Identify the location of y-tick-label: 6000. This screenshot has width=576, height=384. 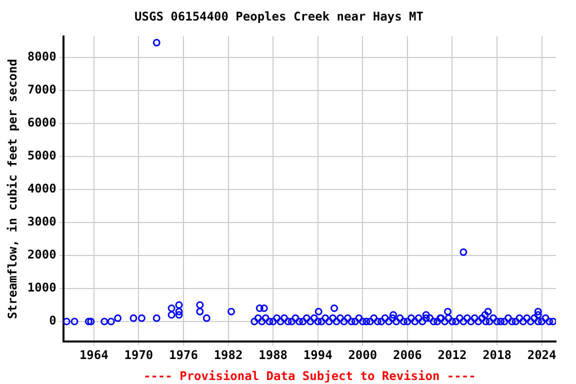
(41, 123).